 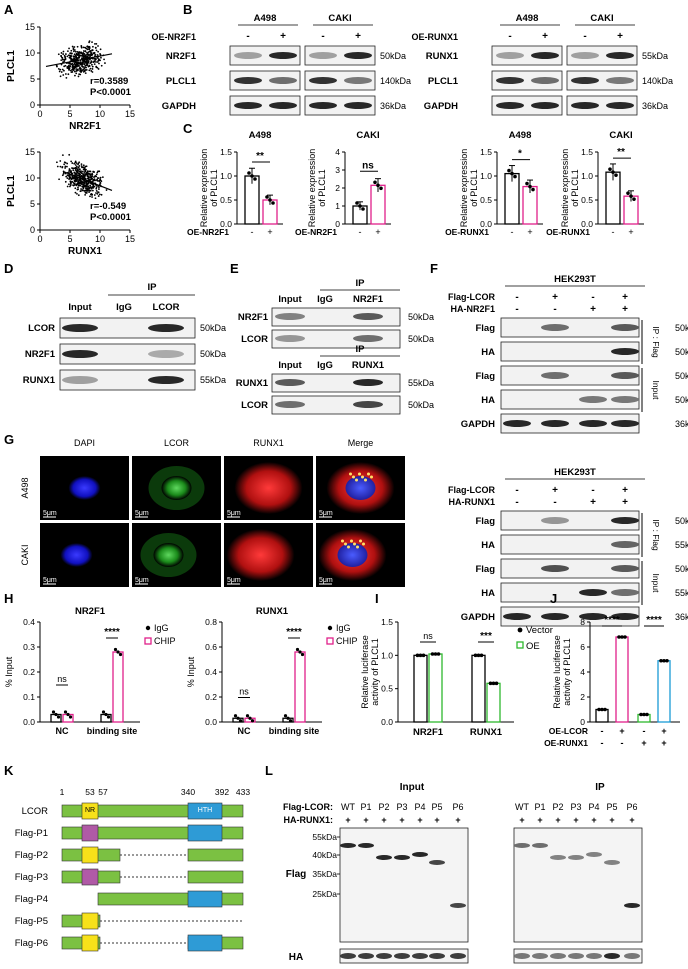 I want to click on legend-marker-vector, so click(x=520, y=630).